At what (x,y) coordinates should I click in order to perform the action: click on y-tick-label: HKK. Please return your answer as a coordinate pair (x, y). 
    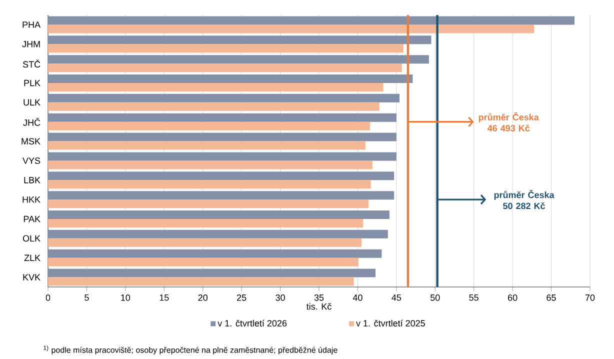
    Looking at the image, I should click on (31, 199).